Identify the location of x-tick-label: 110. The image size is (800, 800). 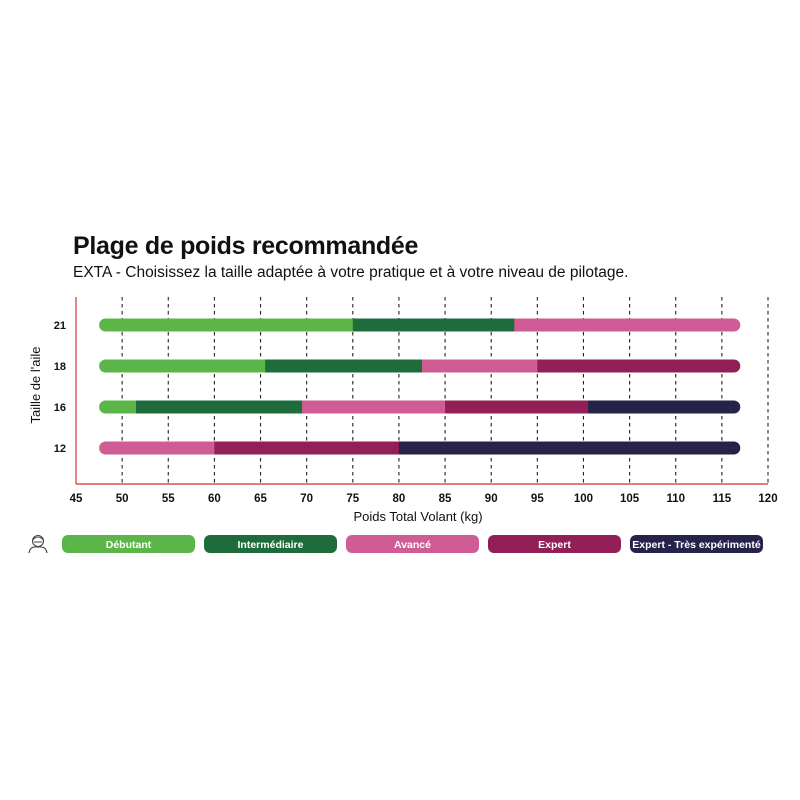
(675, 499).